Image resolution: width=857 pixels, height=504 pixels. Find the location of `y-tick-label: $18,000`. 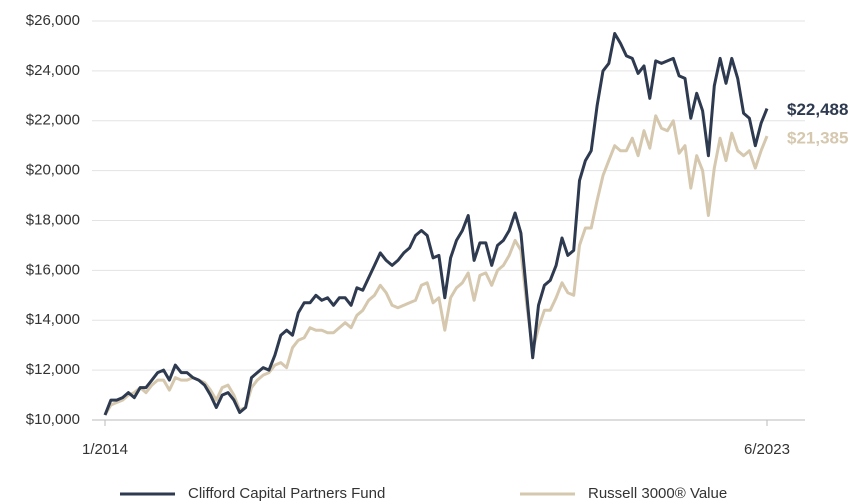

y-tick-label: $18,000 is located at coordinates (53, 219).